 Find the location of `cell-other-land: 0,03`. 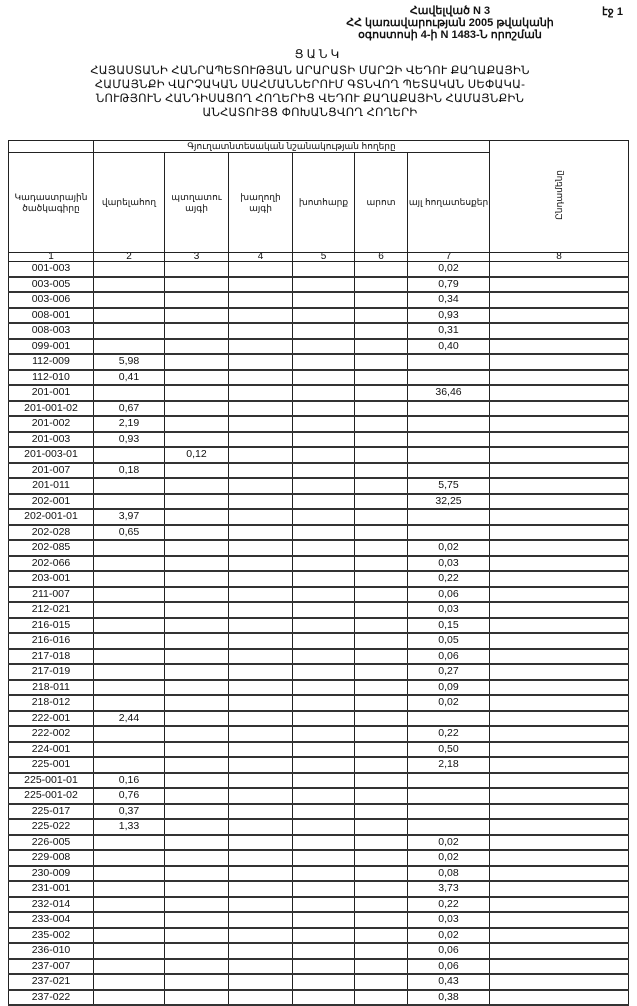

cell-other-land: 0,03 is located at coordinates (448, 563).